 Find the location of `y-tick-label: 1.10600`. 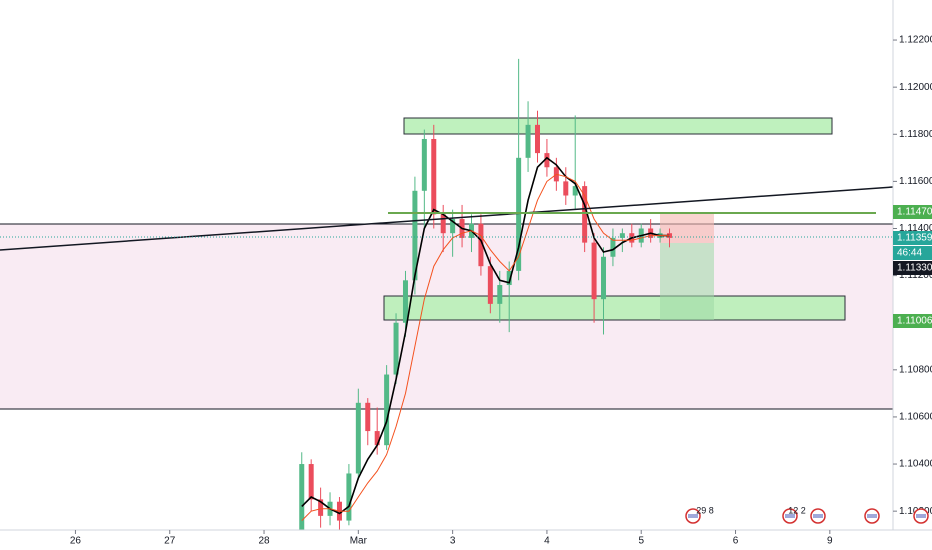

y-tick-label: 1.10600 is located at coordinates (915, 417).